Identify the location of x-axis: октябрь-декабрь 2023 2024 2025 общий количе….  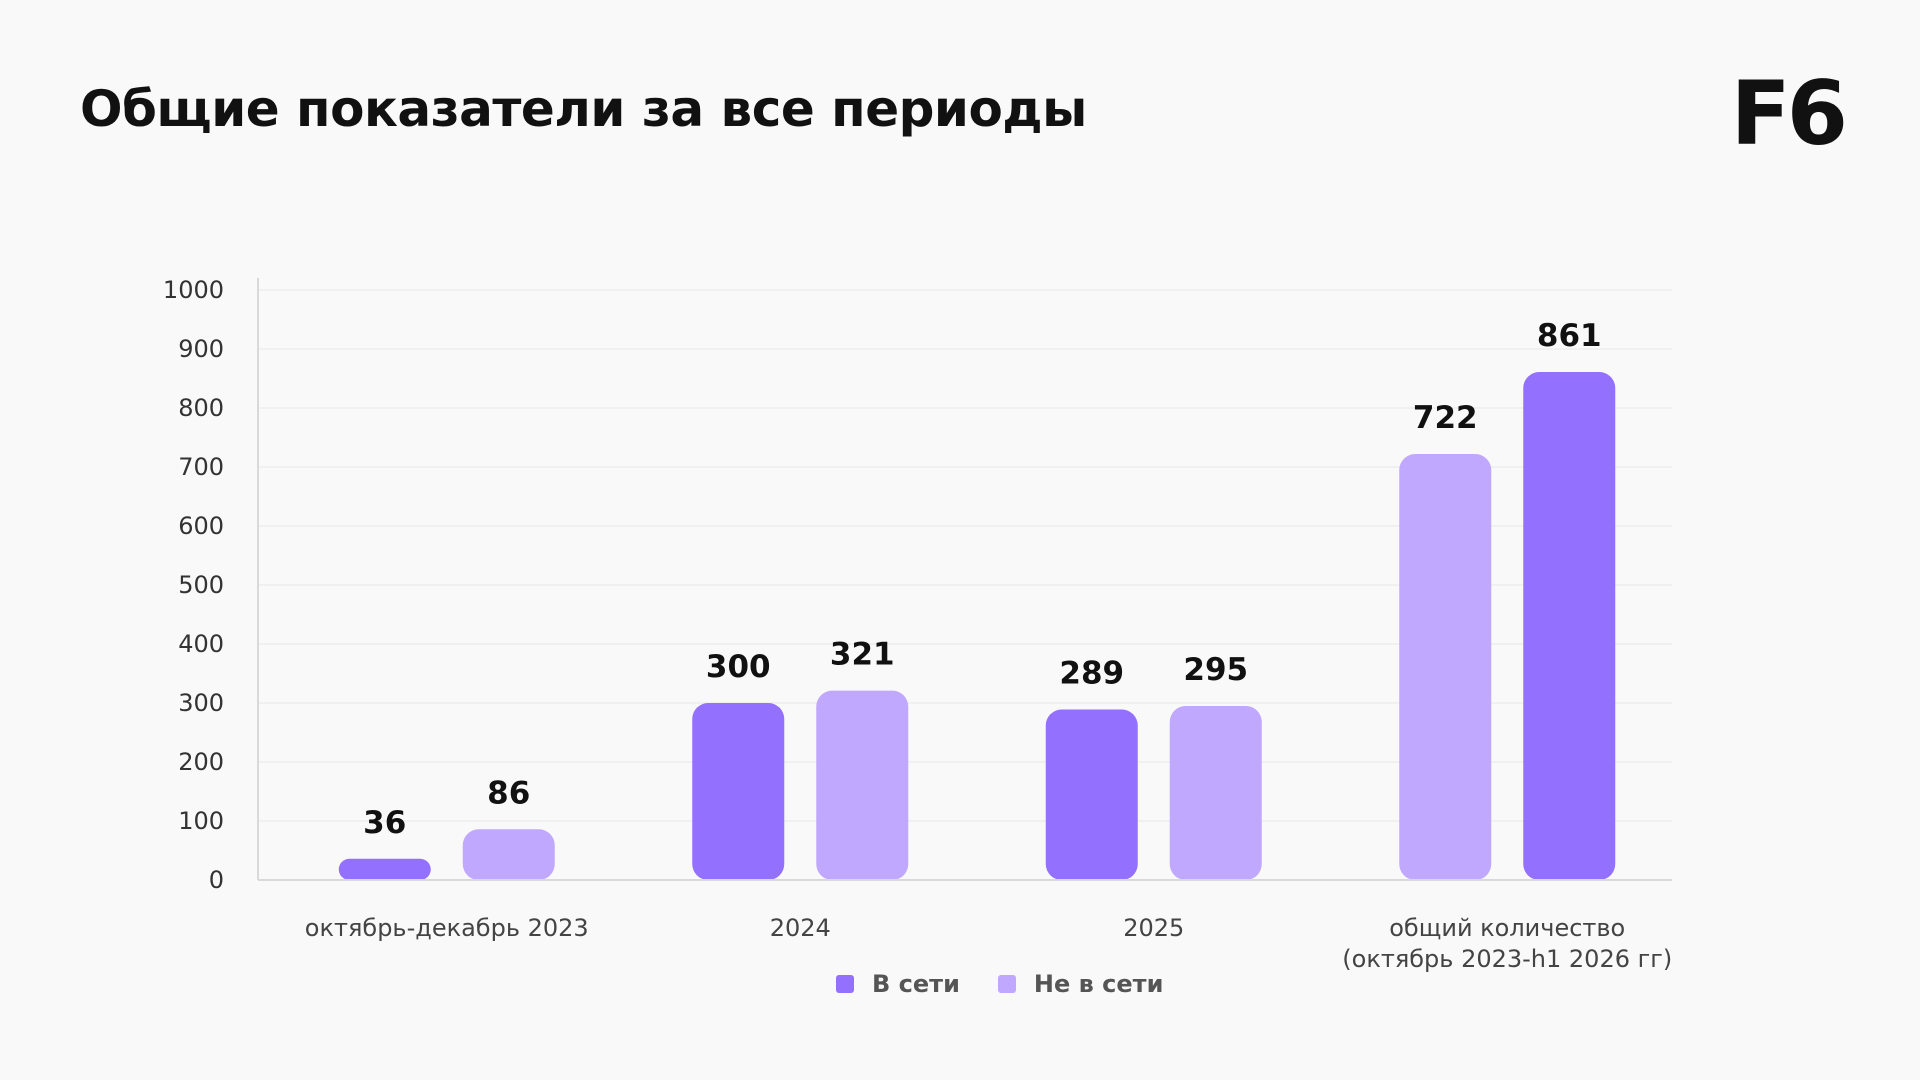
(965, 926).